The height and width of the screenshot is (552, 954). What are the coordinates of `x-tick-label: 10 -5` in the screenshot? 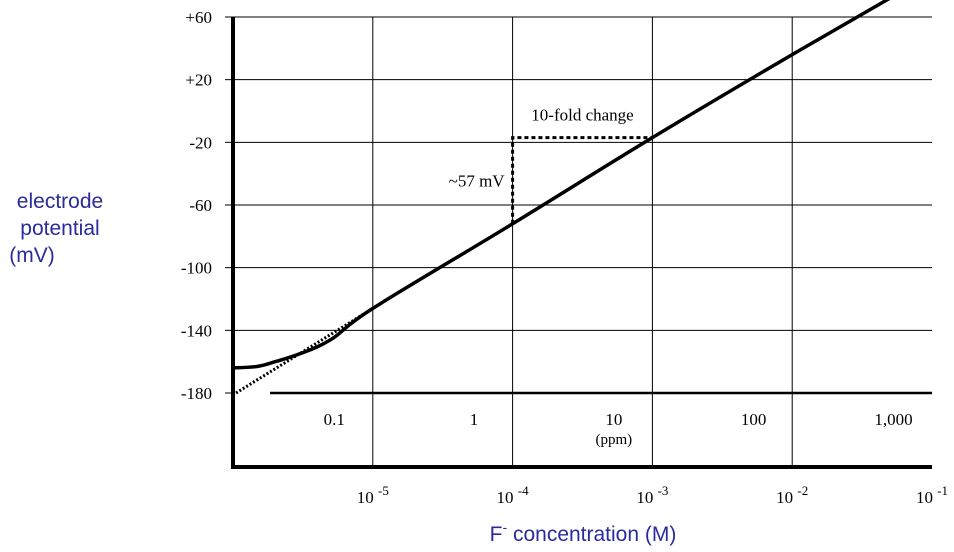 It's located at (373, 495).